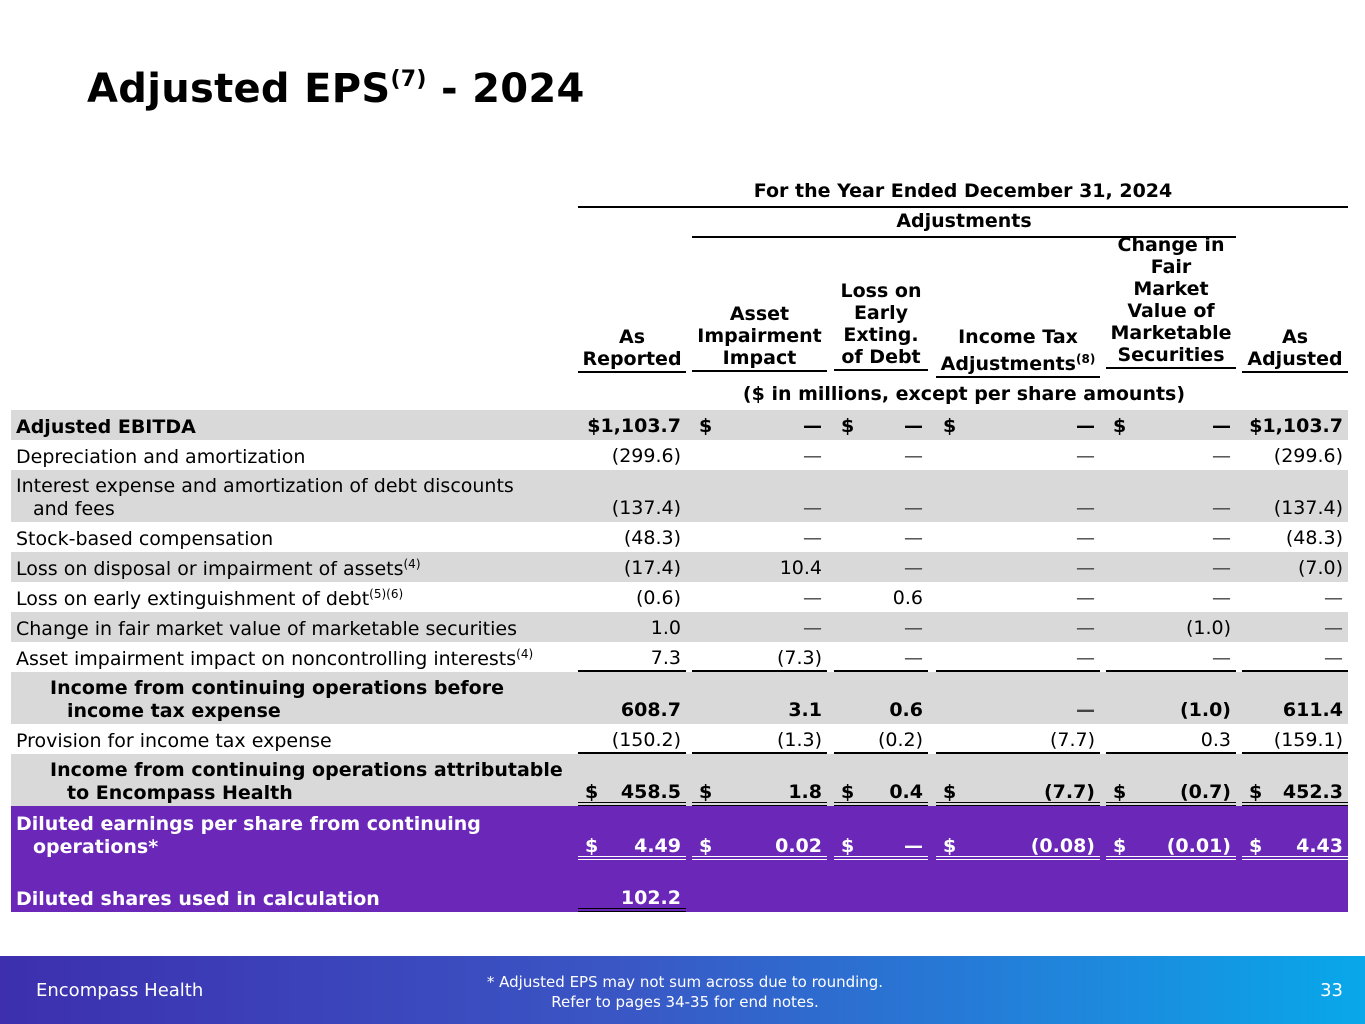  What do you see at coordinates (160, 457) in the screenshot?
I see `row-label: Depreciation and amortization` at bounding box center [160, 457].